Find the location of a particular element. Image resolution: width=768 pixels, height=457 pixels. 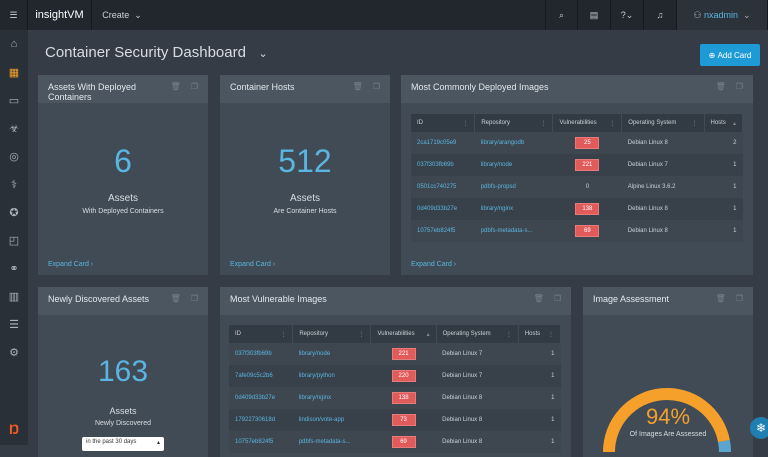

image-id-link: 17922730618d is located at coordinates (261, 420).